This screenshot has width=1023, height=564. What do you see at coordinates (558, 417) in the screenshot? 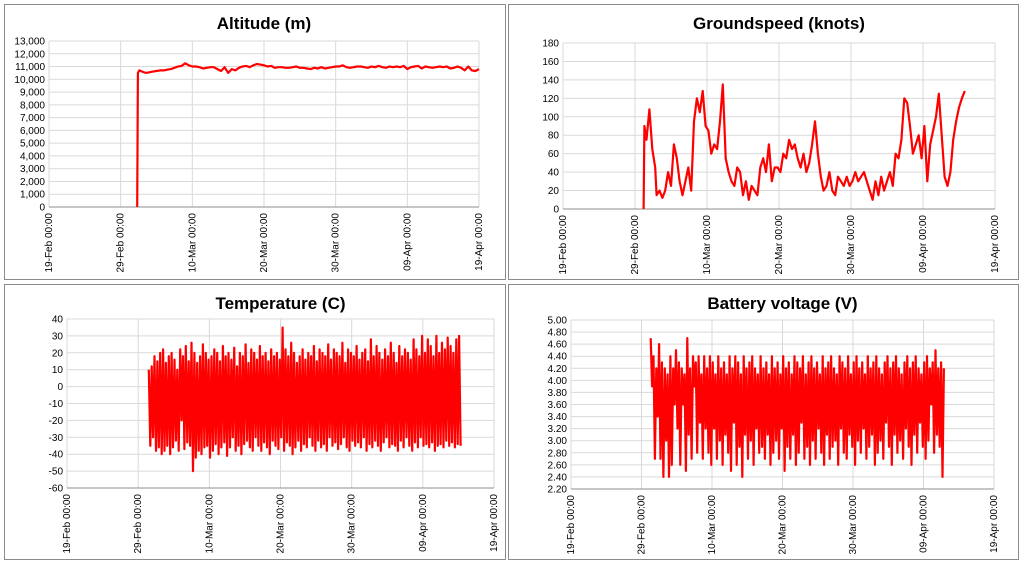
I see `y-tick-label: 3.40` at bounding box center [558, 417].